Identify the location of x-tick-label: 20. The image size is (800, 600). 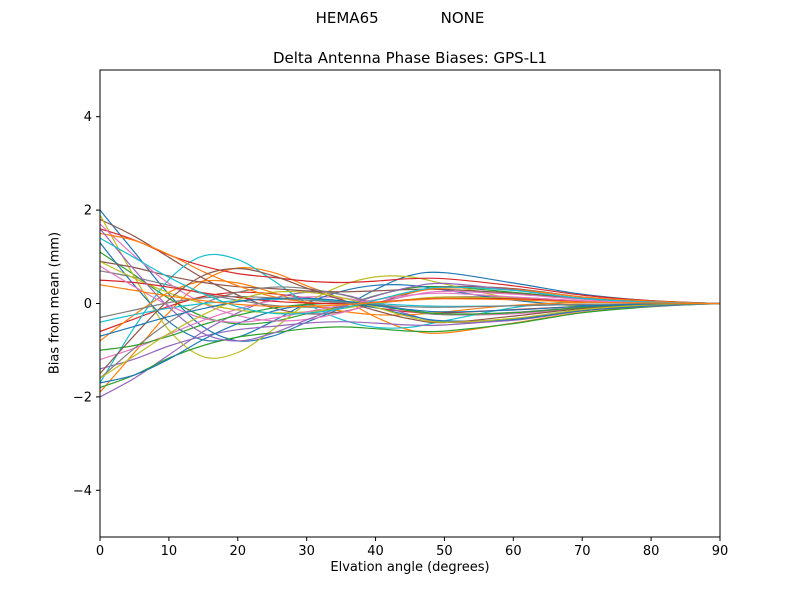
(238, 551).